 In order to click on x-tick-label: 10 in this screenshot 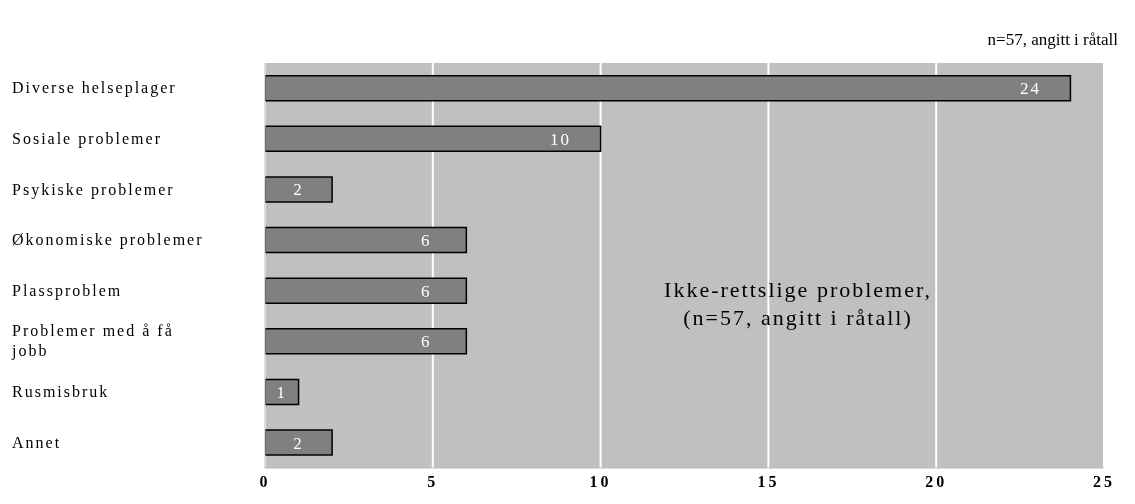, I will do `click(600, 482)`.